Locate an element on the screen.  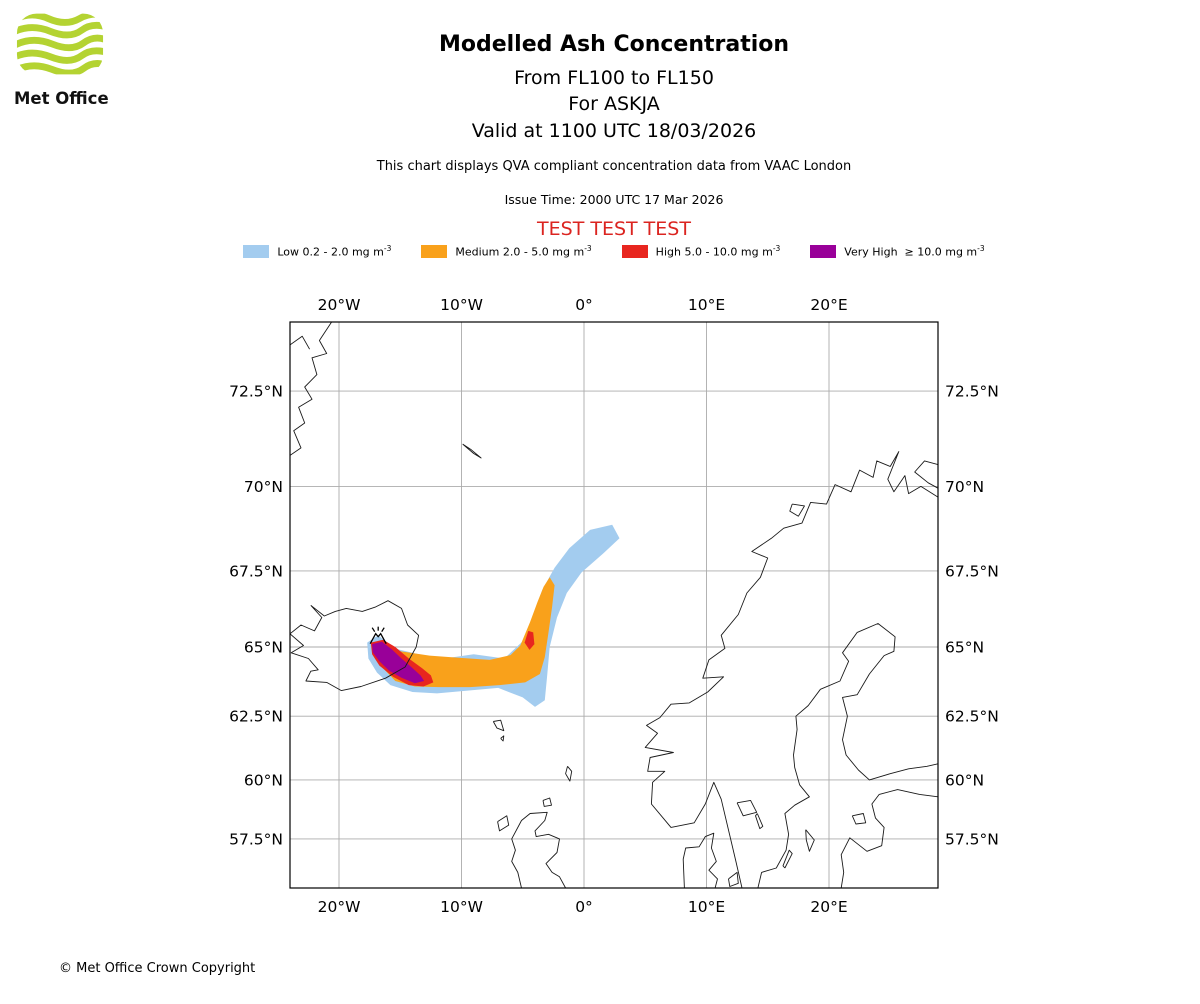
subtitle-flight-levels: From FL100 to FL150 is located at coordinates (614, 78).